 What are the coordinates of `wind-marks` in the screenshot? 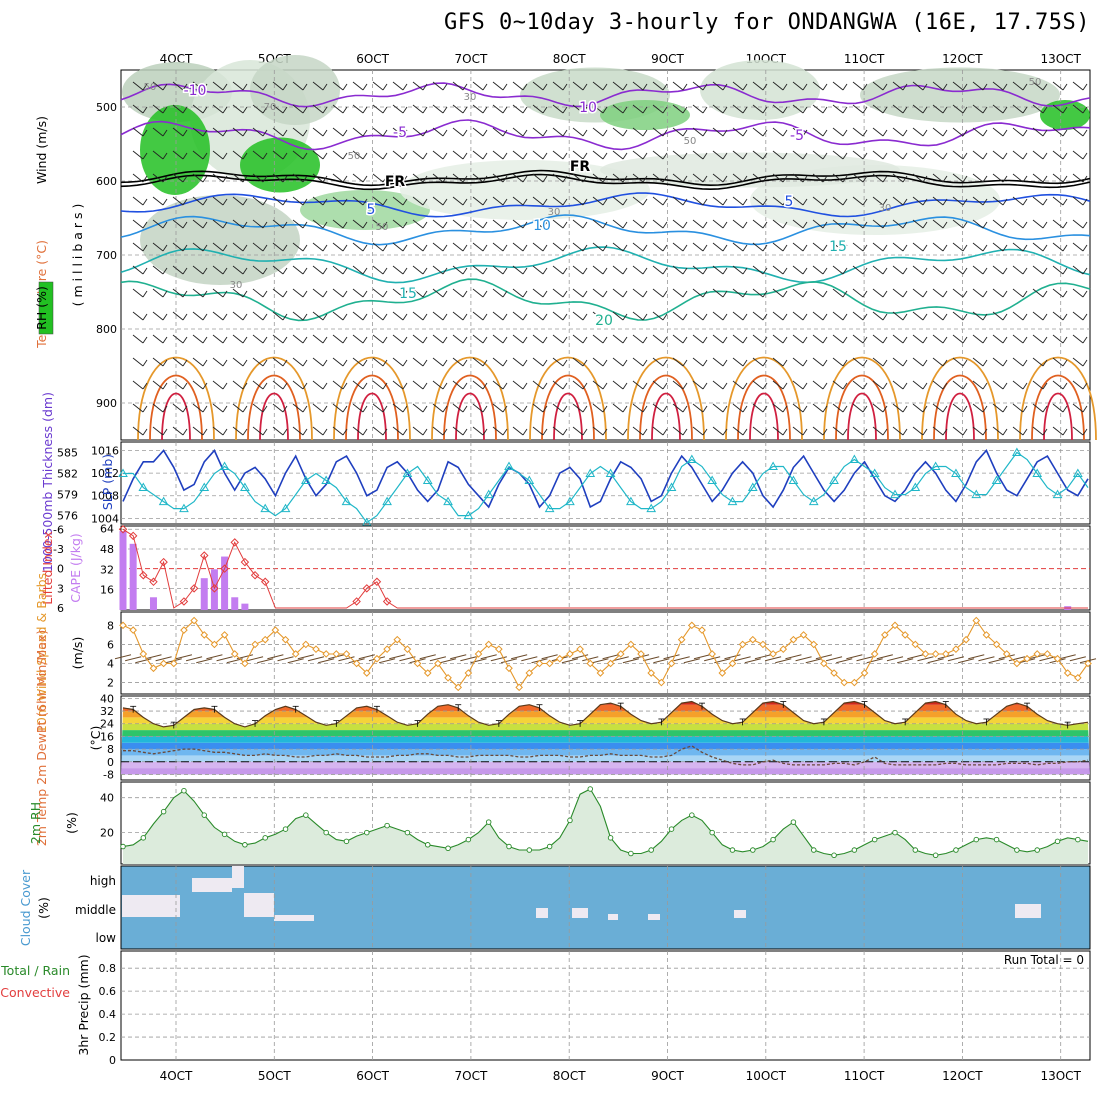 It's located at (605, 654).